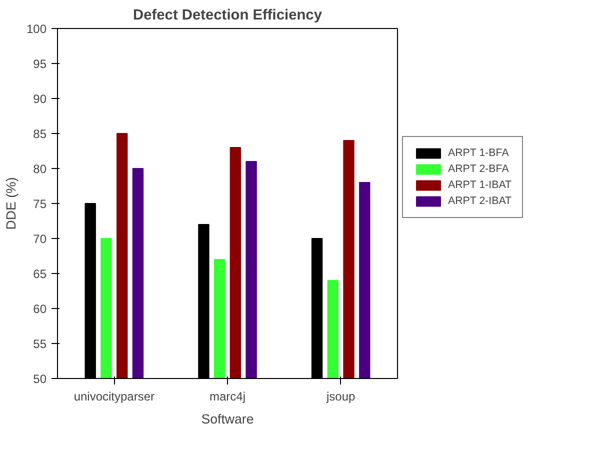  What do you see at coordinates (227, 397) in the screenshot?
I see `x-tick-label: marc4j` at bounding box center [227, 397].